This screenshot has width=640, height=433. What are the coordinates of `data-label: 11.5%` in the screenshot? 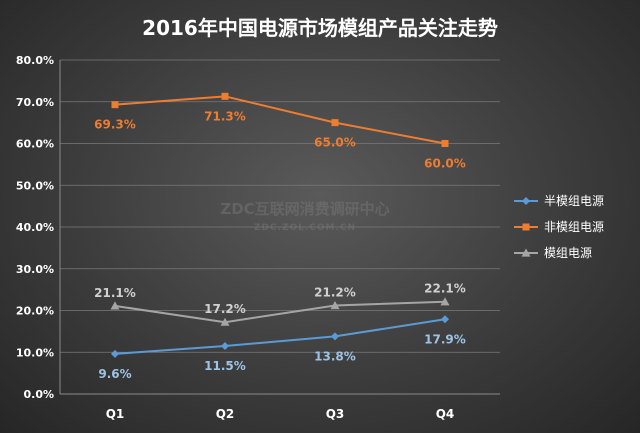 It's located at (225, 366).